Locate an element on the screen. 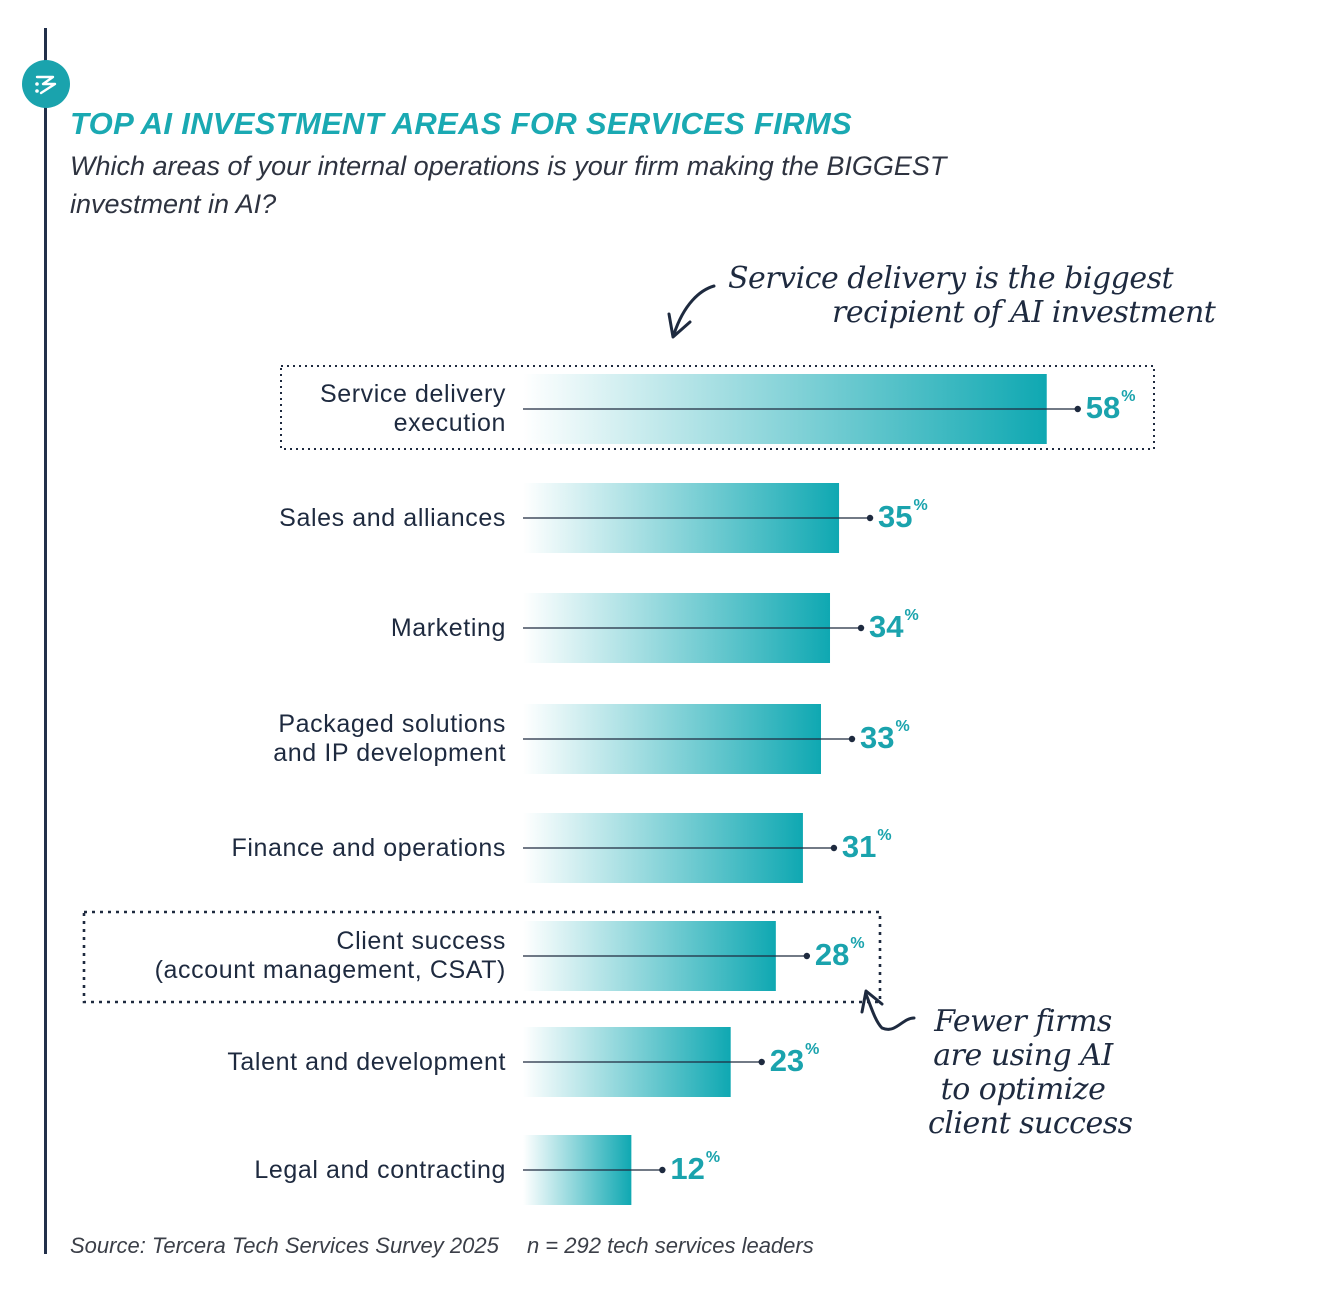 The height and width of the screenshot is (1295, 1341). value-number: 35 is located at coordinates (895, 516).